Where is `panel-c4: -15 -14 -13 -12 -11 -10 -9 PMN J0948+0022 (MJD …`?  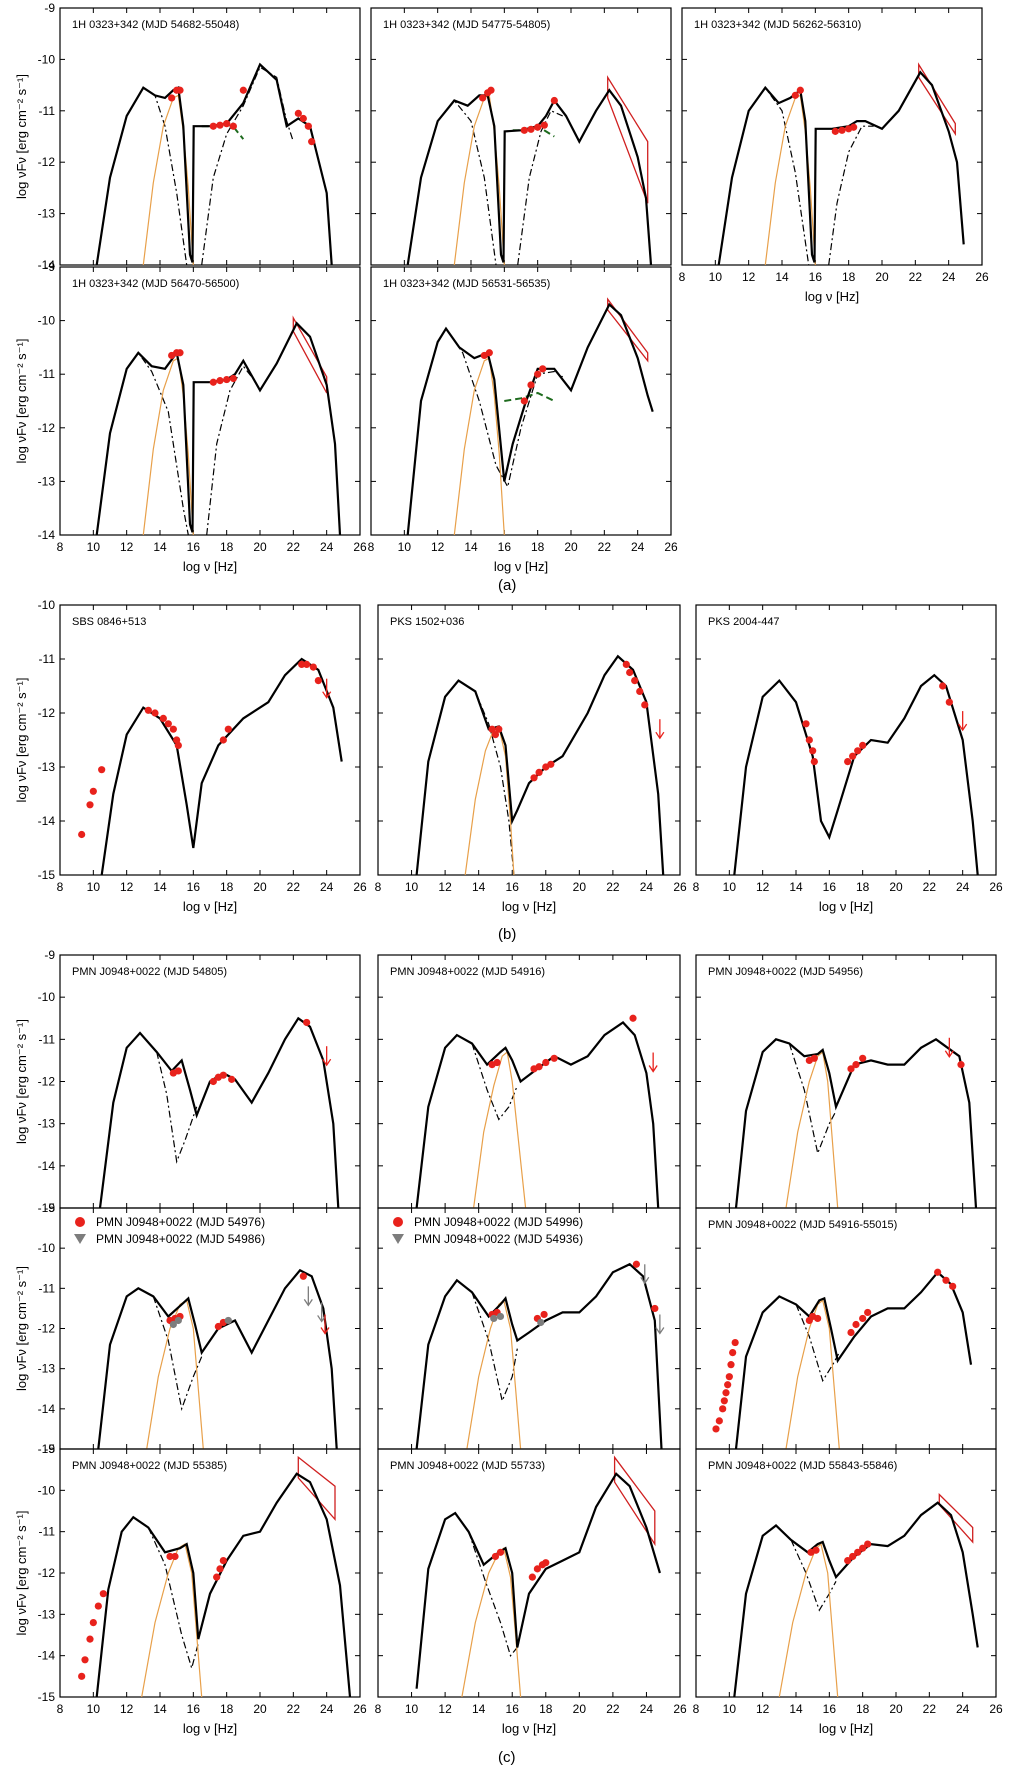 panel-c4: -15 -14 -13 -12 -11 -10 -9 PMN J0948+0022 (MJD … is located at coordinates (187, 1328).